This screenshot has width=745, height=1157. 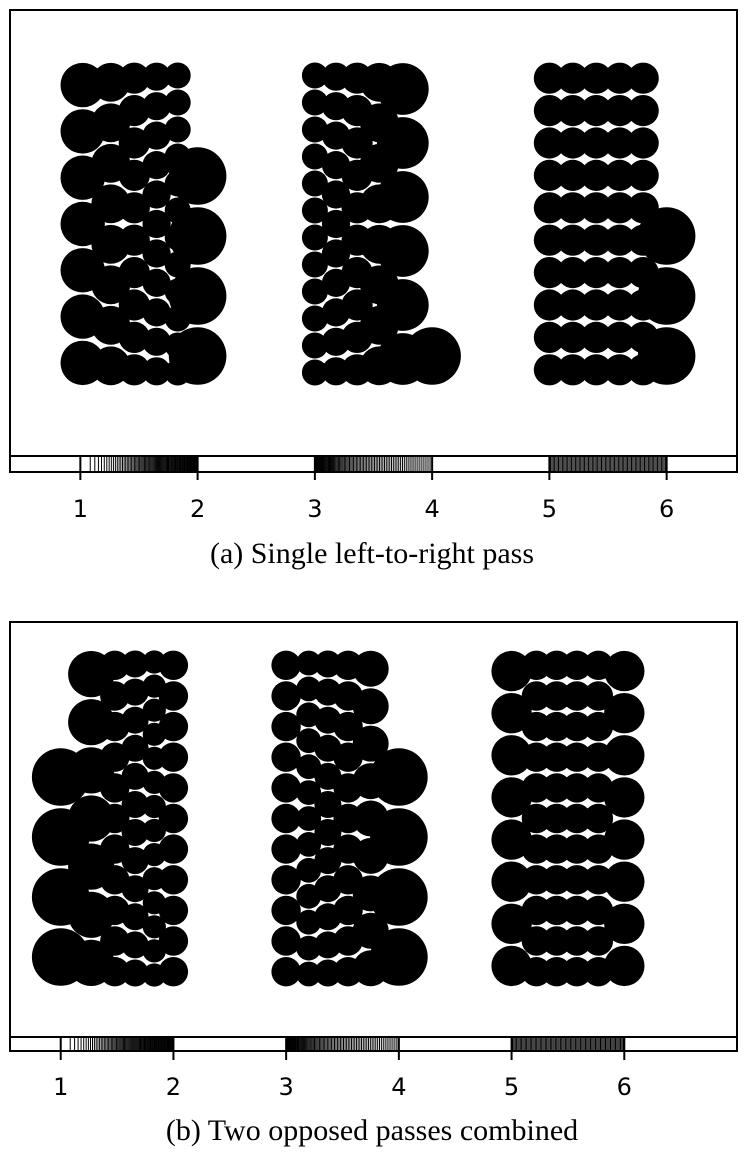 What do you see at coordinates (342, 1069) in the screenshot?
I see `panel-b-x-axis: 1 2 3 4 5 6` at bounding box center [342, 1069].